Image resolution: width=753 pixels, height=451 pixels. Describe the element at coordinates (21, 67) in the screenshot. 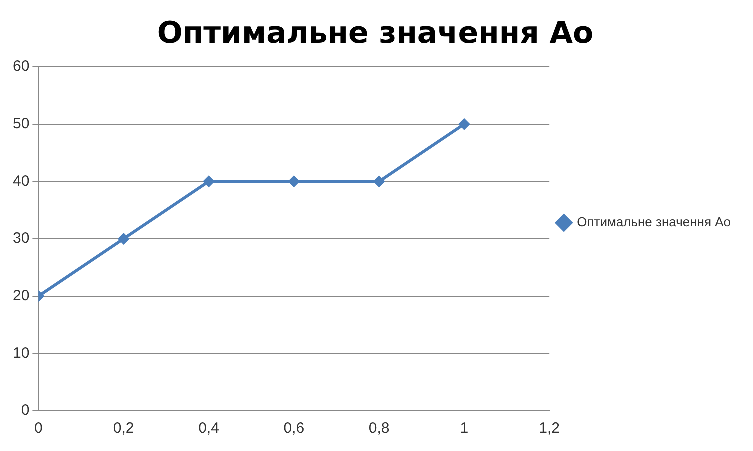

I see `y-tick-label: 60` at that location.